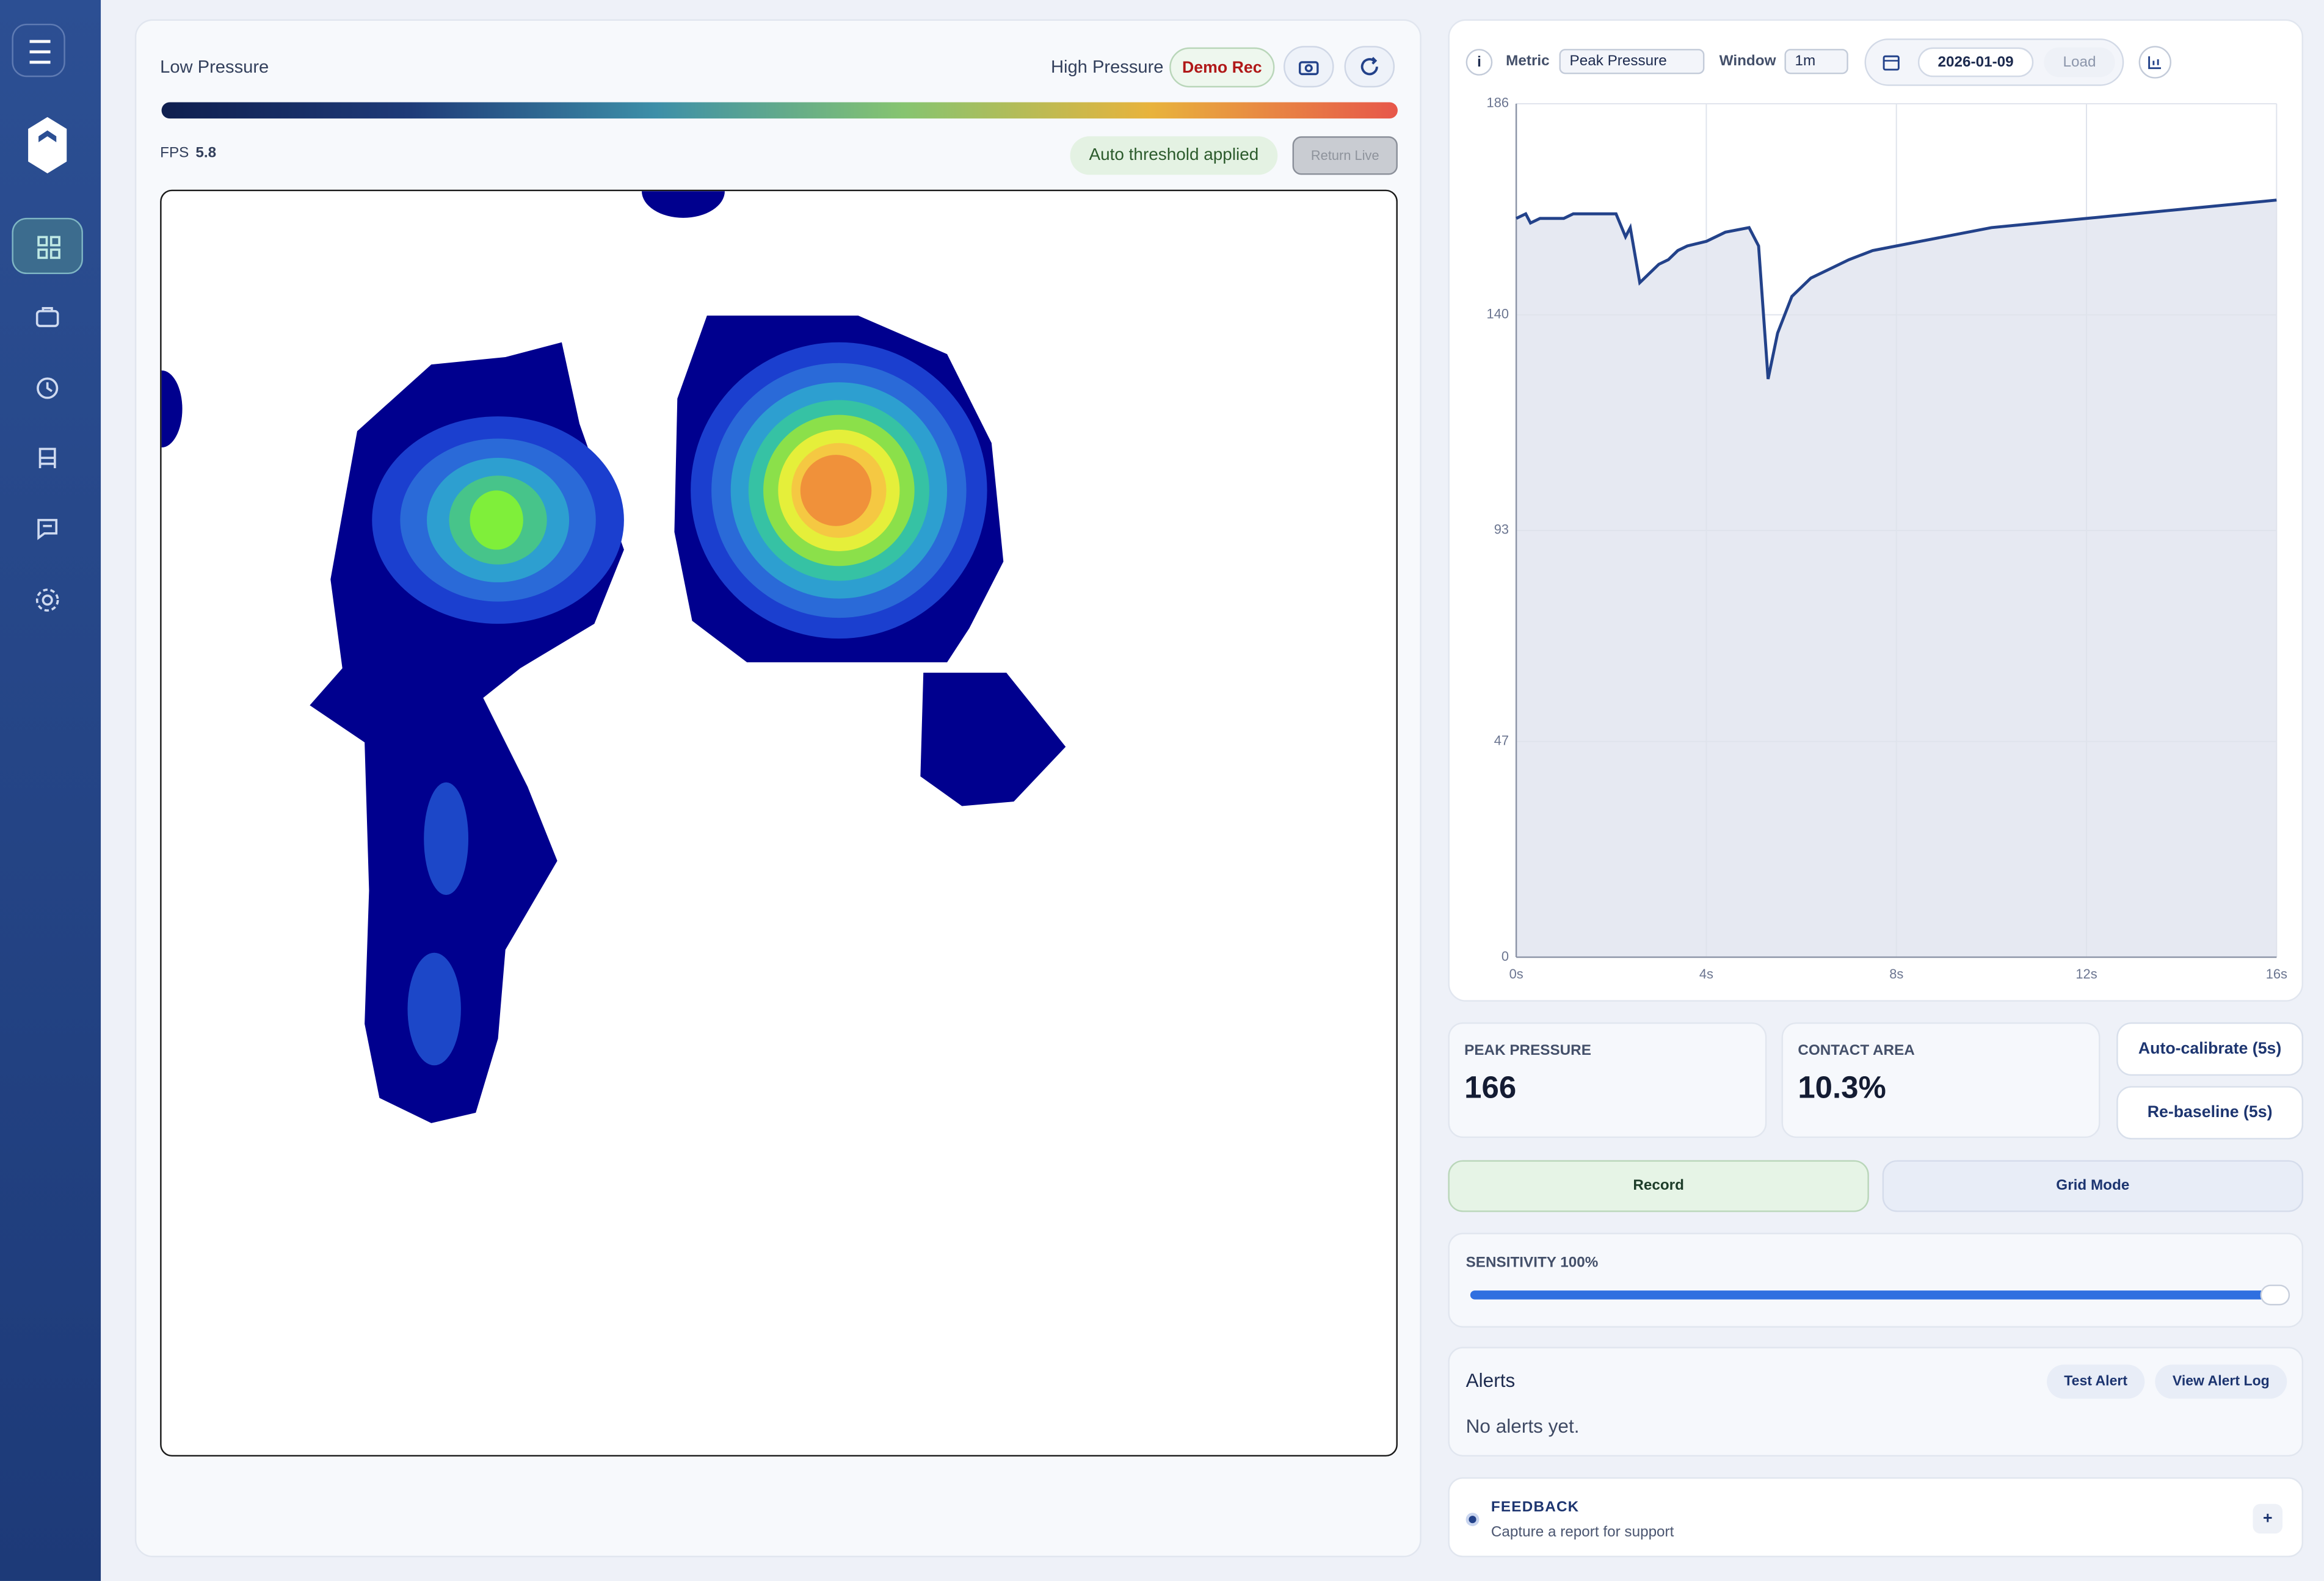 This screenshot has height=1581, width=2324. What do you see at coordinates (2086, 974) in the screenshot?
I see `x-tick-label: 12s` at bounding box center [2086, 974].